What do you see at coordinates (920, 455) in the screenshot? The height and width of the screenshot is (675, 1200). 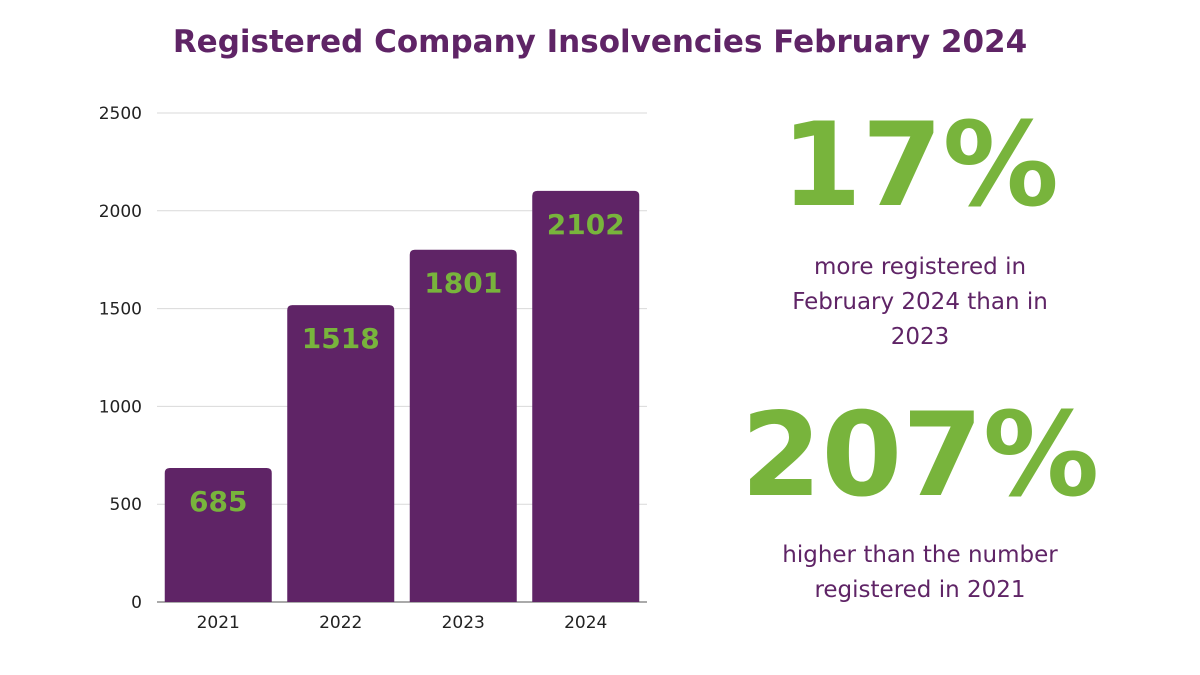 I see `stat-percentage-2021: 207%` at bounding box center [920, 455].